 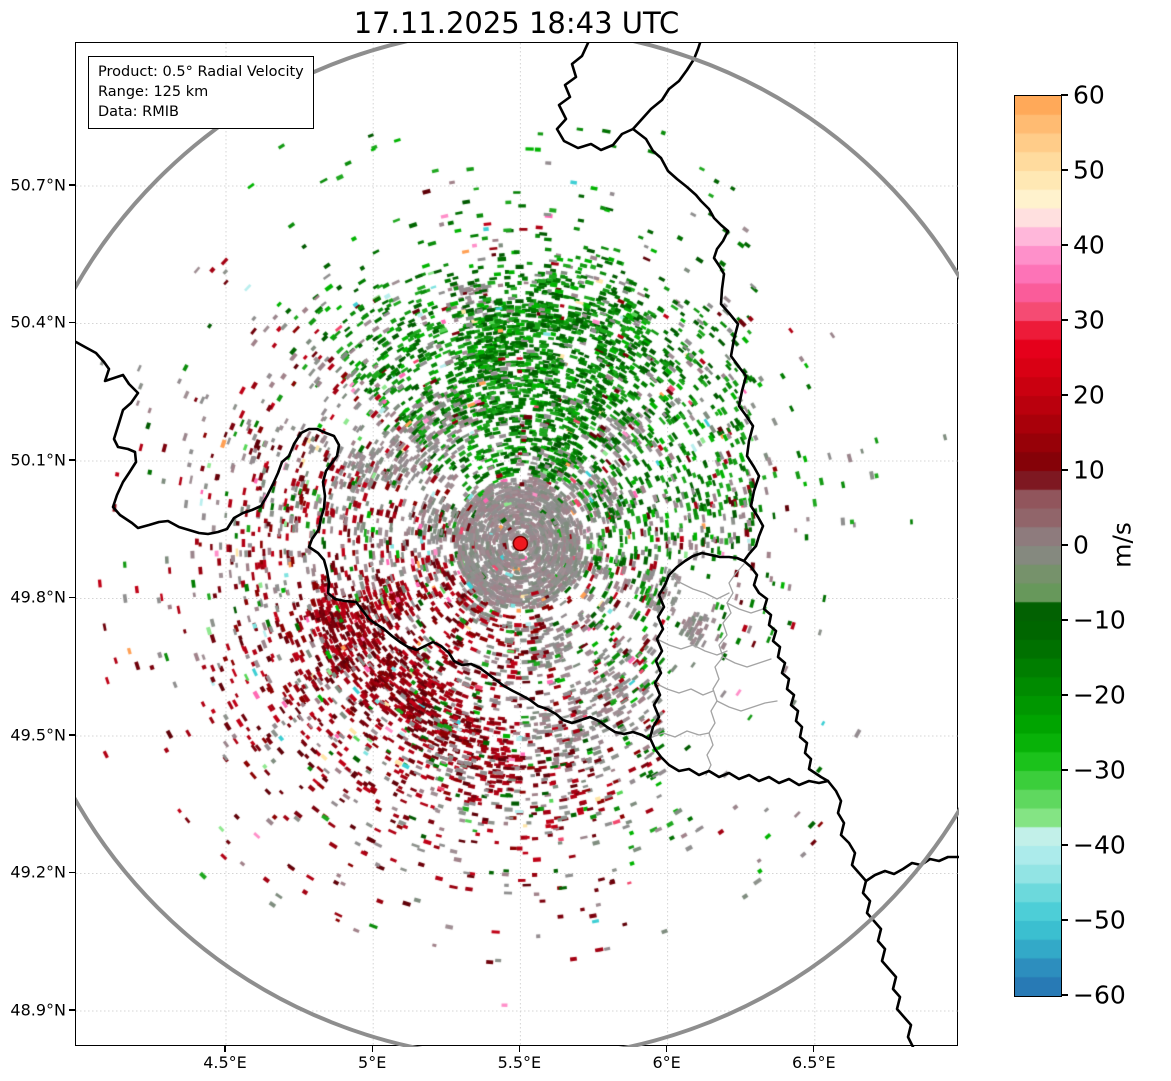 I want to click on lon-tick-label: 6°E, so click(x=666, y=1062).